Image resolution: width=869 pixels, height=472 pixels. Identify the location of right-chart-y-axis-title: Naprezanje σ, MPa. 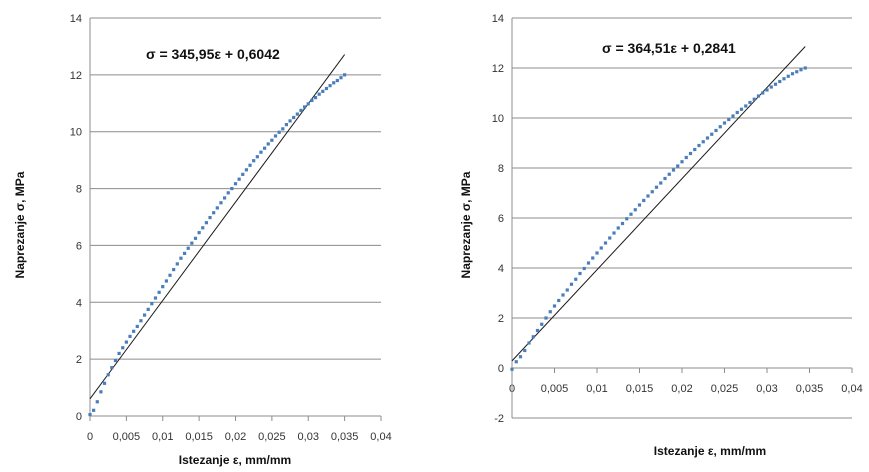
(466, 224).